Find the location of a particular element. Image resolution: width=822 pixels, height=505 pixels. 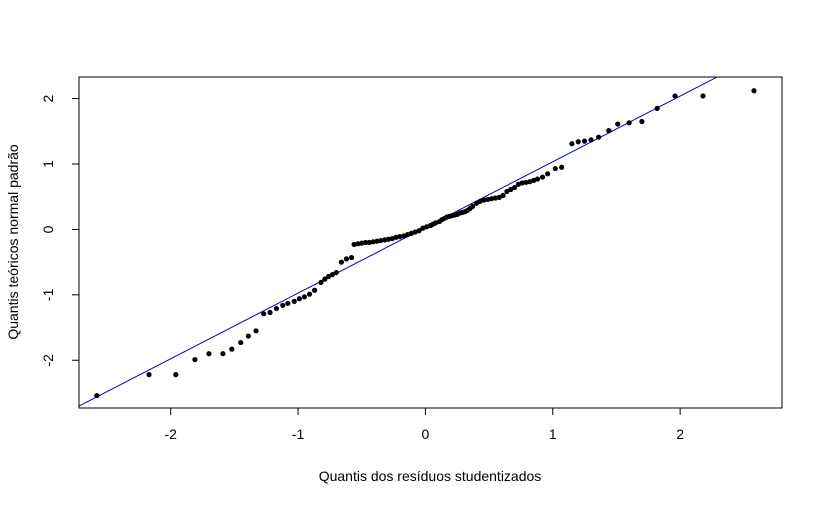

y-tick-label: -1 is located at coordinates (48, 294).